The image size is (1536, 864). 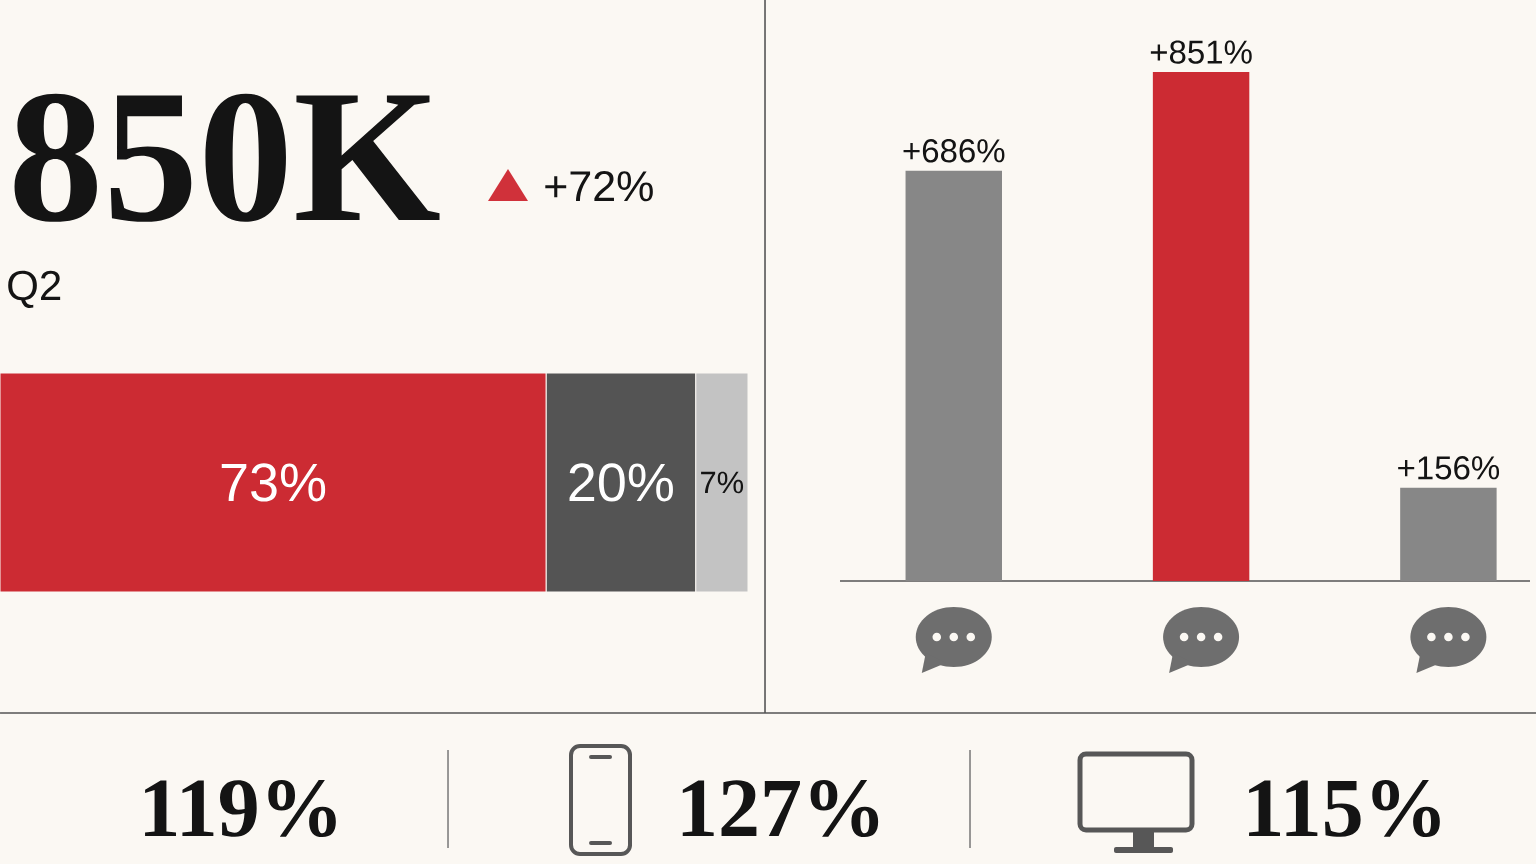 I want to click on data-label: 7%, so click(x=722, y=482).